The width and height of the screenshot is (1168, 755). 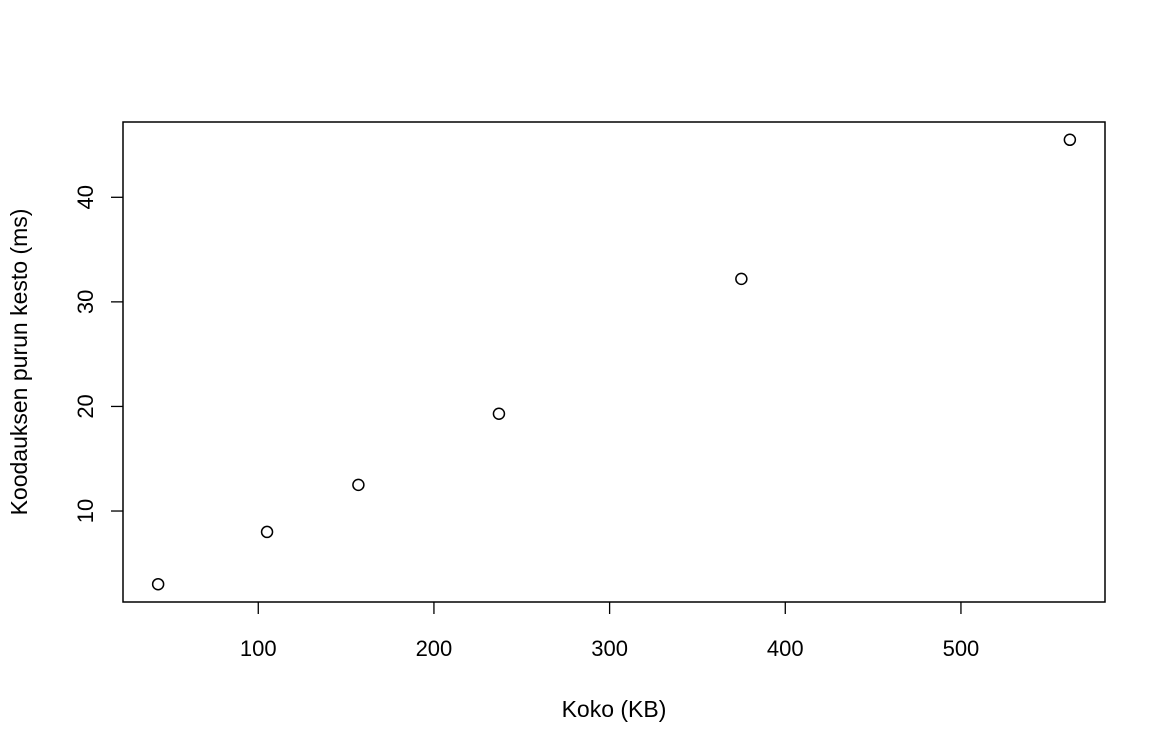 What do you see at coordinates (609, 648) in the screenshot?
I see `x-tick-label: 300` at bounding box center [609, 648].